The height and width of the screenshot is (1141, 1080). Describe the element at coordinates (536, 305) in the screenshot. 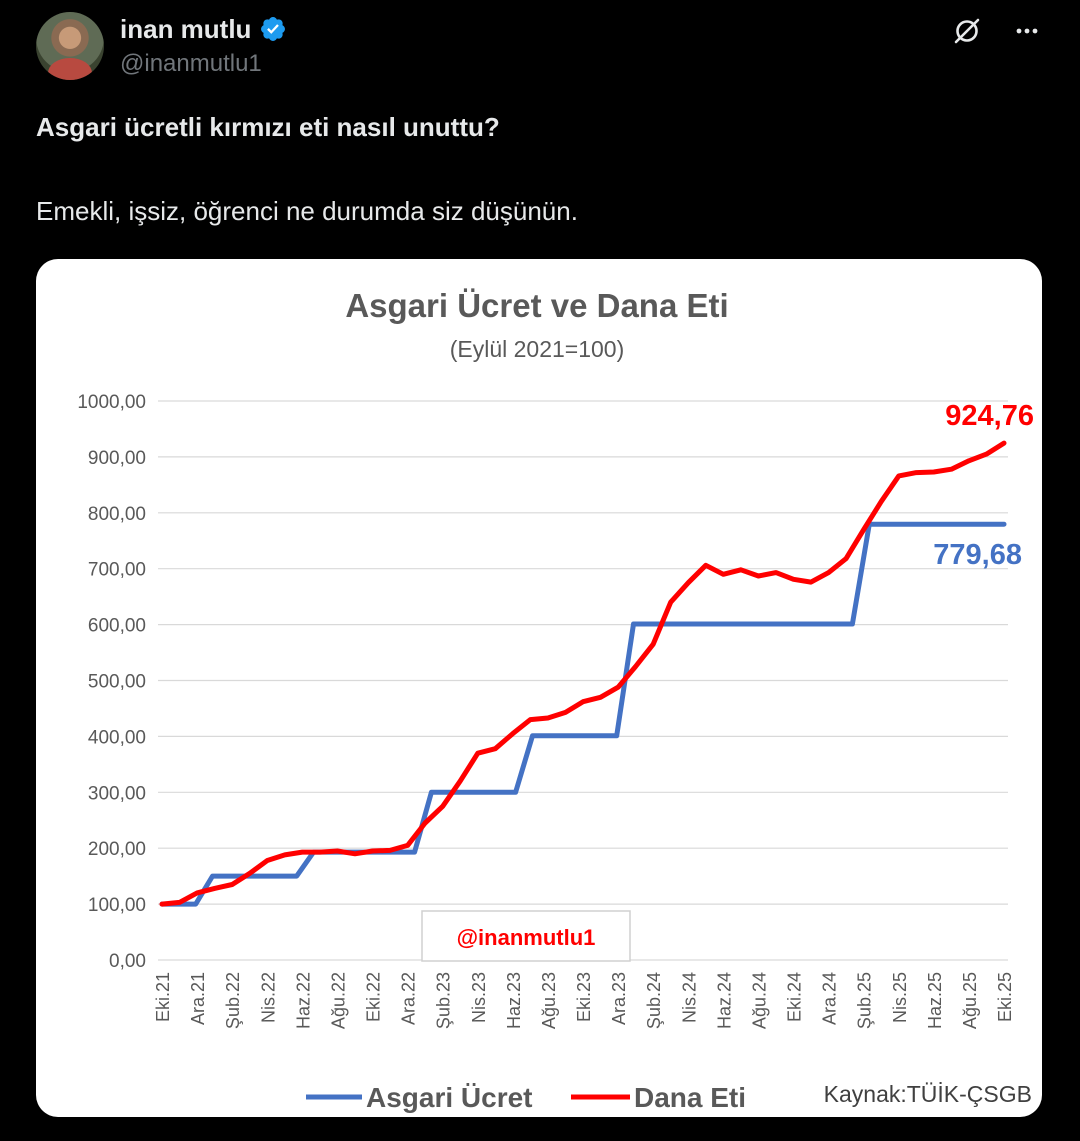

I see `chart-title: Asgari Ücret ve Dana Eti` at that location.